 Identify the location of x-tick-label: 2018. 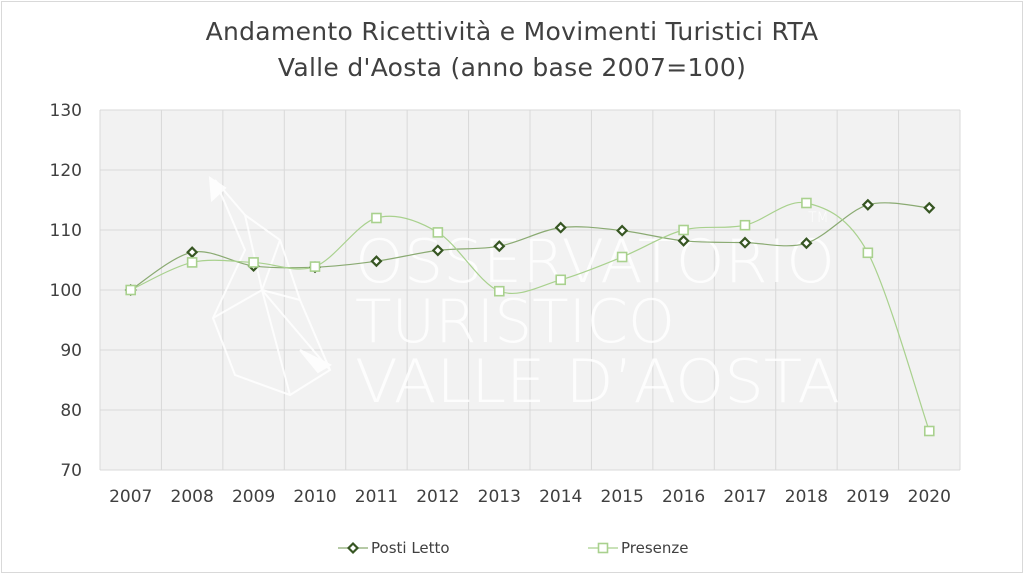
(806, 497).